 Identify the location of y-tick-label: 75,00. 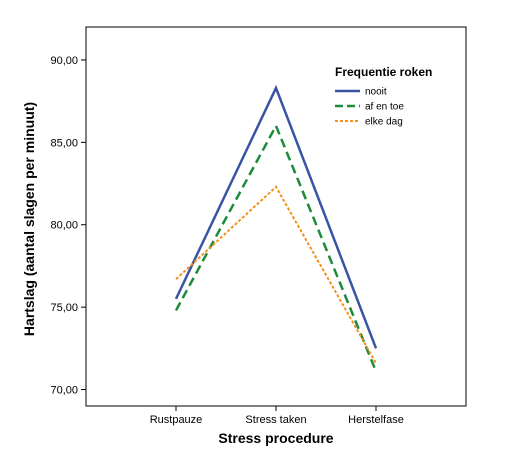
(64, 308).